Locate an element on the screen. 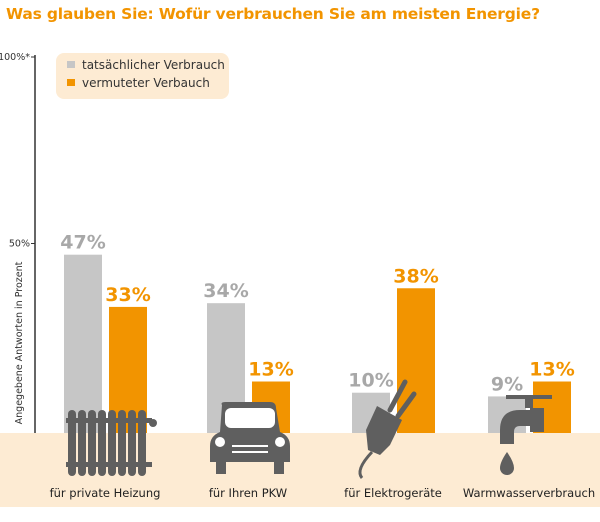 This screenshot has width=600, height=522. plug-cable is located at coordinates (366, 464).